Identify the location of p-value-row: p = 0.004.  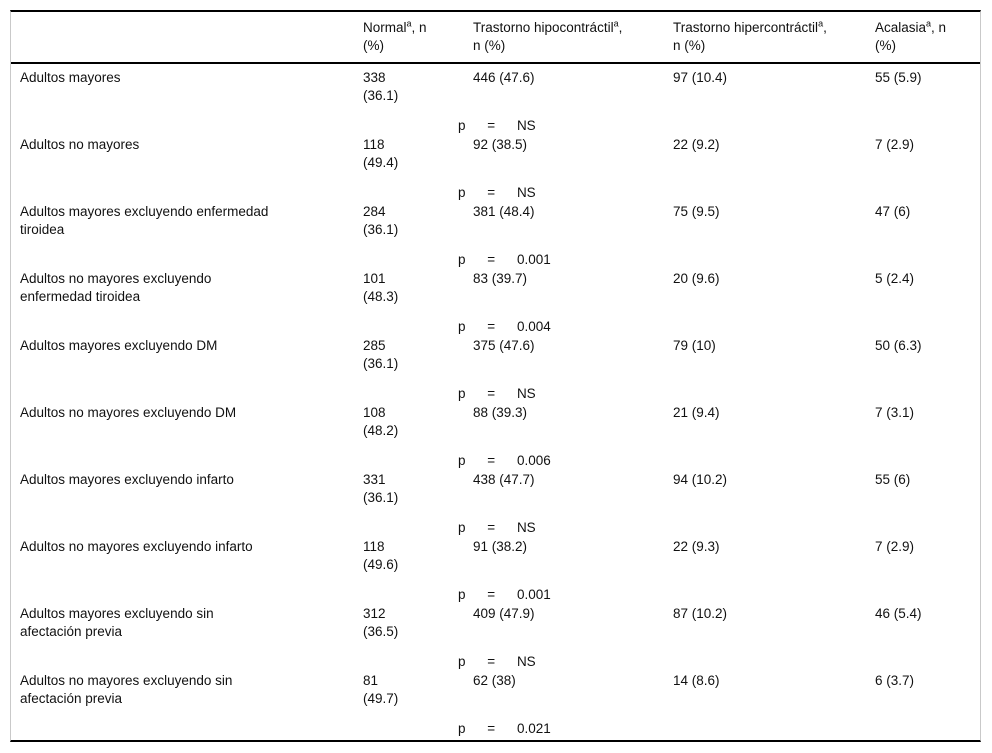
(495, 321).